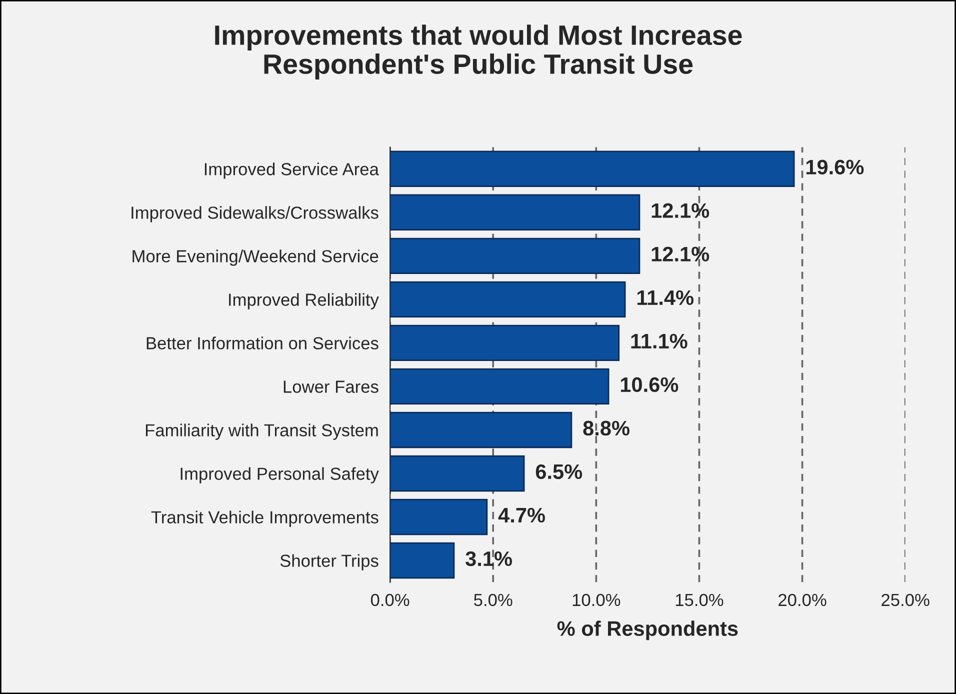 This screenshot has width=956, height=694. What do you see at coordinates (596, 600) in the screenshot?
I see `x-tick-label: 10.0%` at bounding box center [596, 600].